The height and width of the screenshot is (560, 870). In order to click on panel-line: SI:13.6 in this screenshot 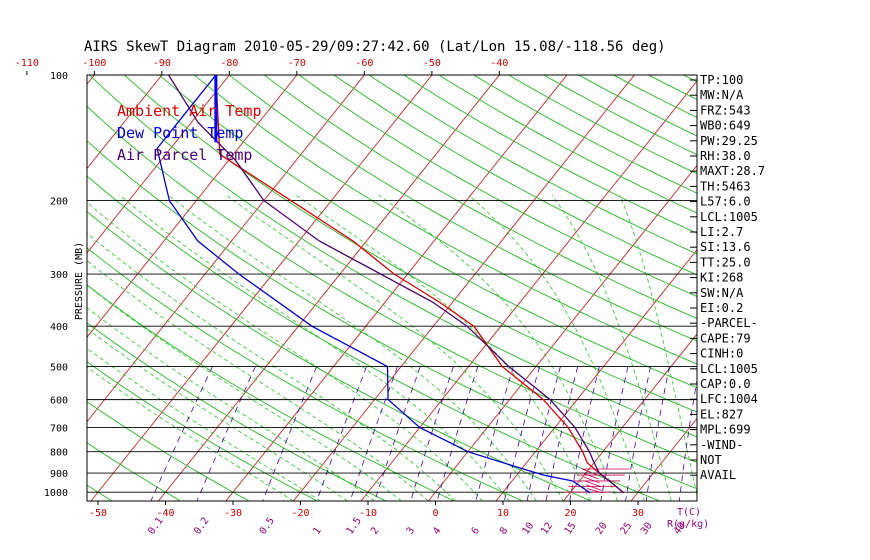, I will do `click(725, 247)`.